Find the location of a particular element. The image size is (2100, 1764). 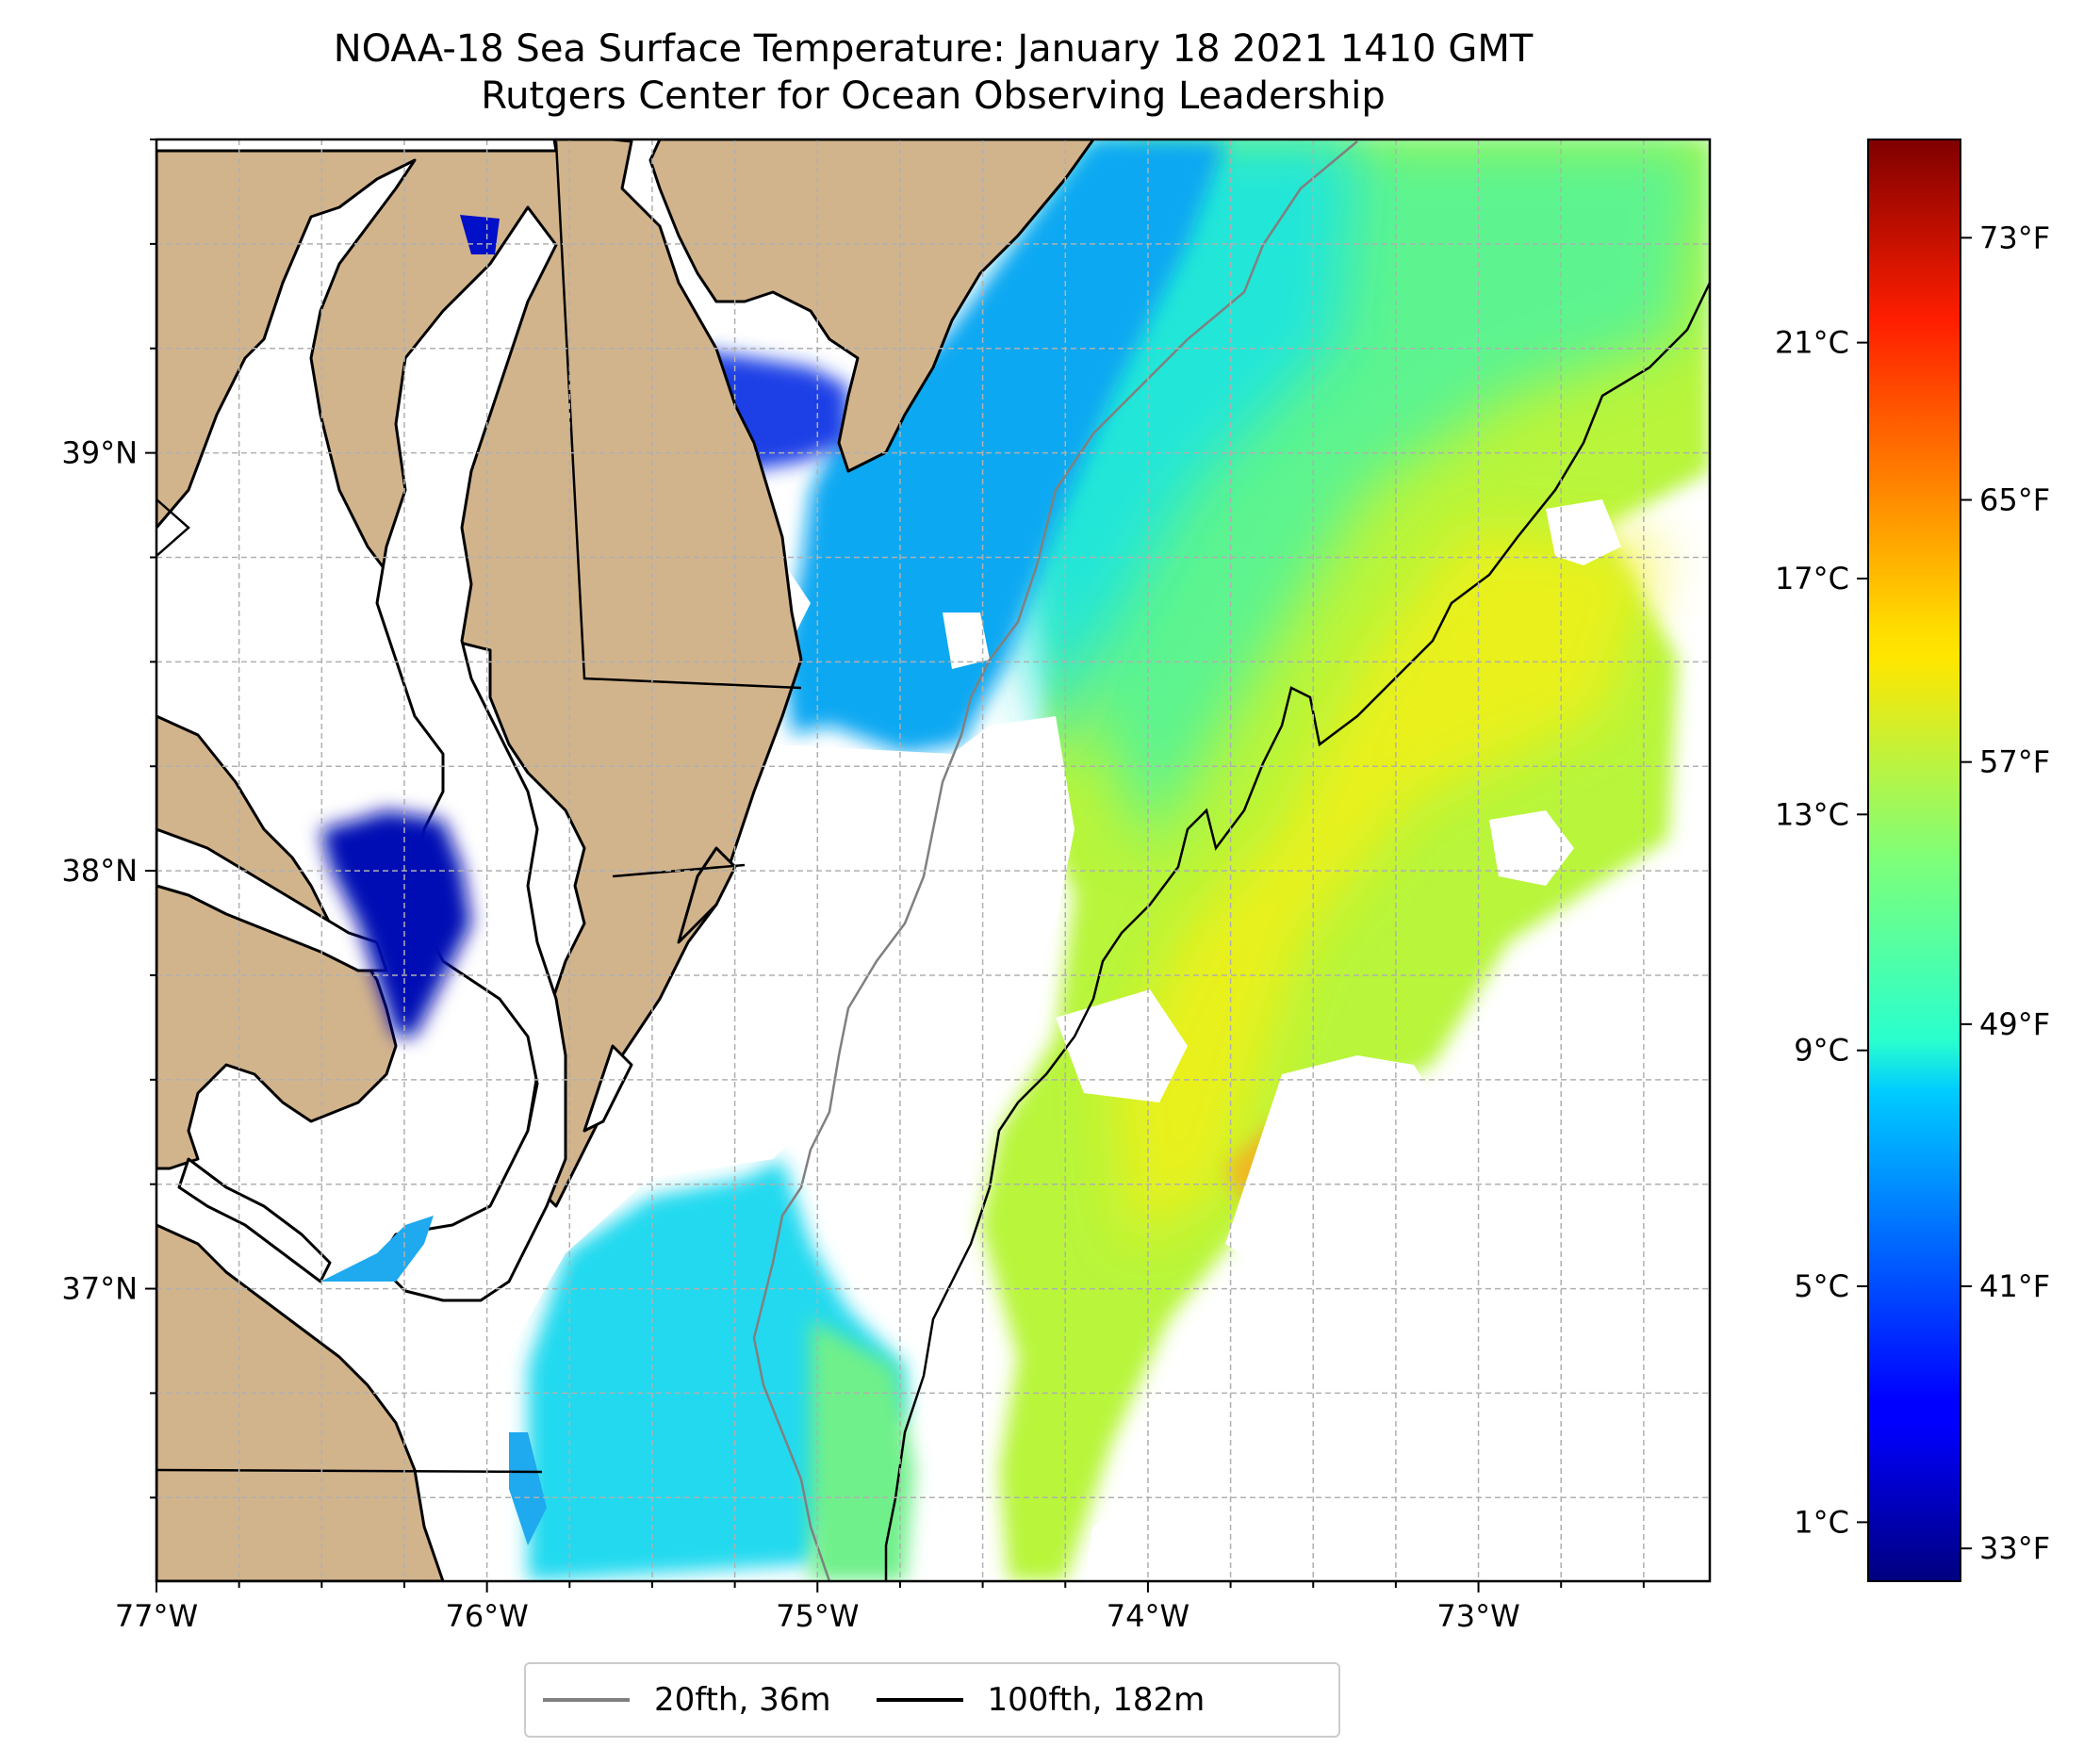

land-eastern-shore-strip is located at coordinates (707, 895).